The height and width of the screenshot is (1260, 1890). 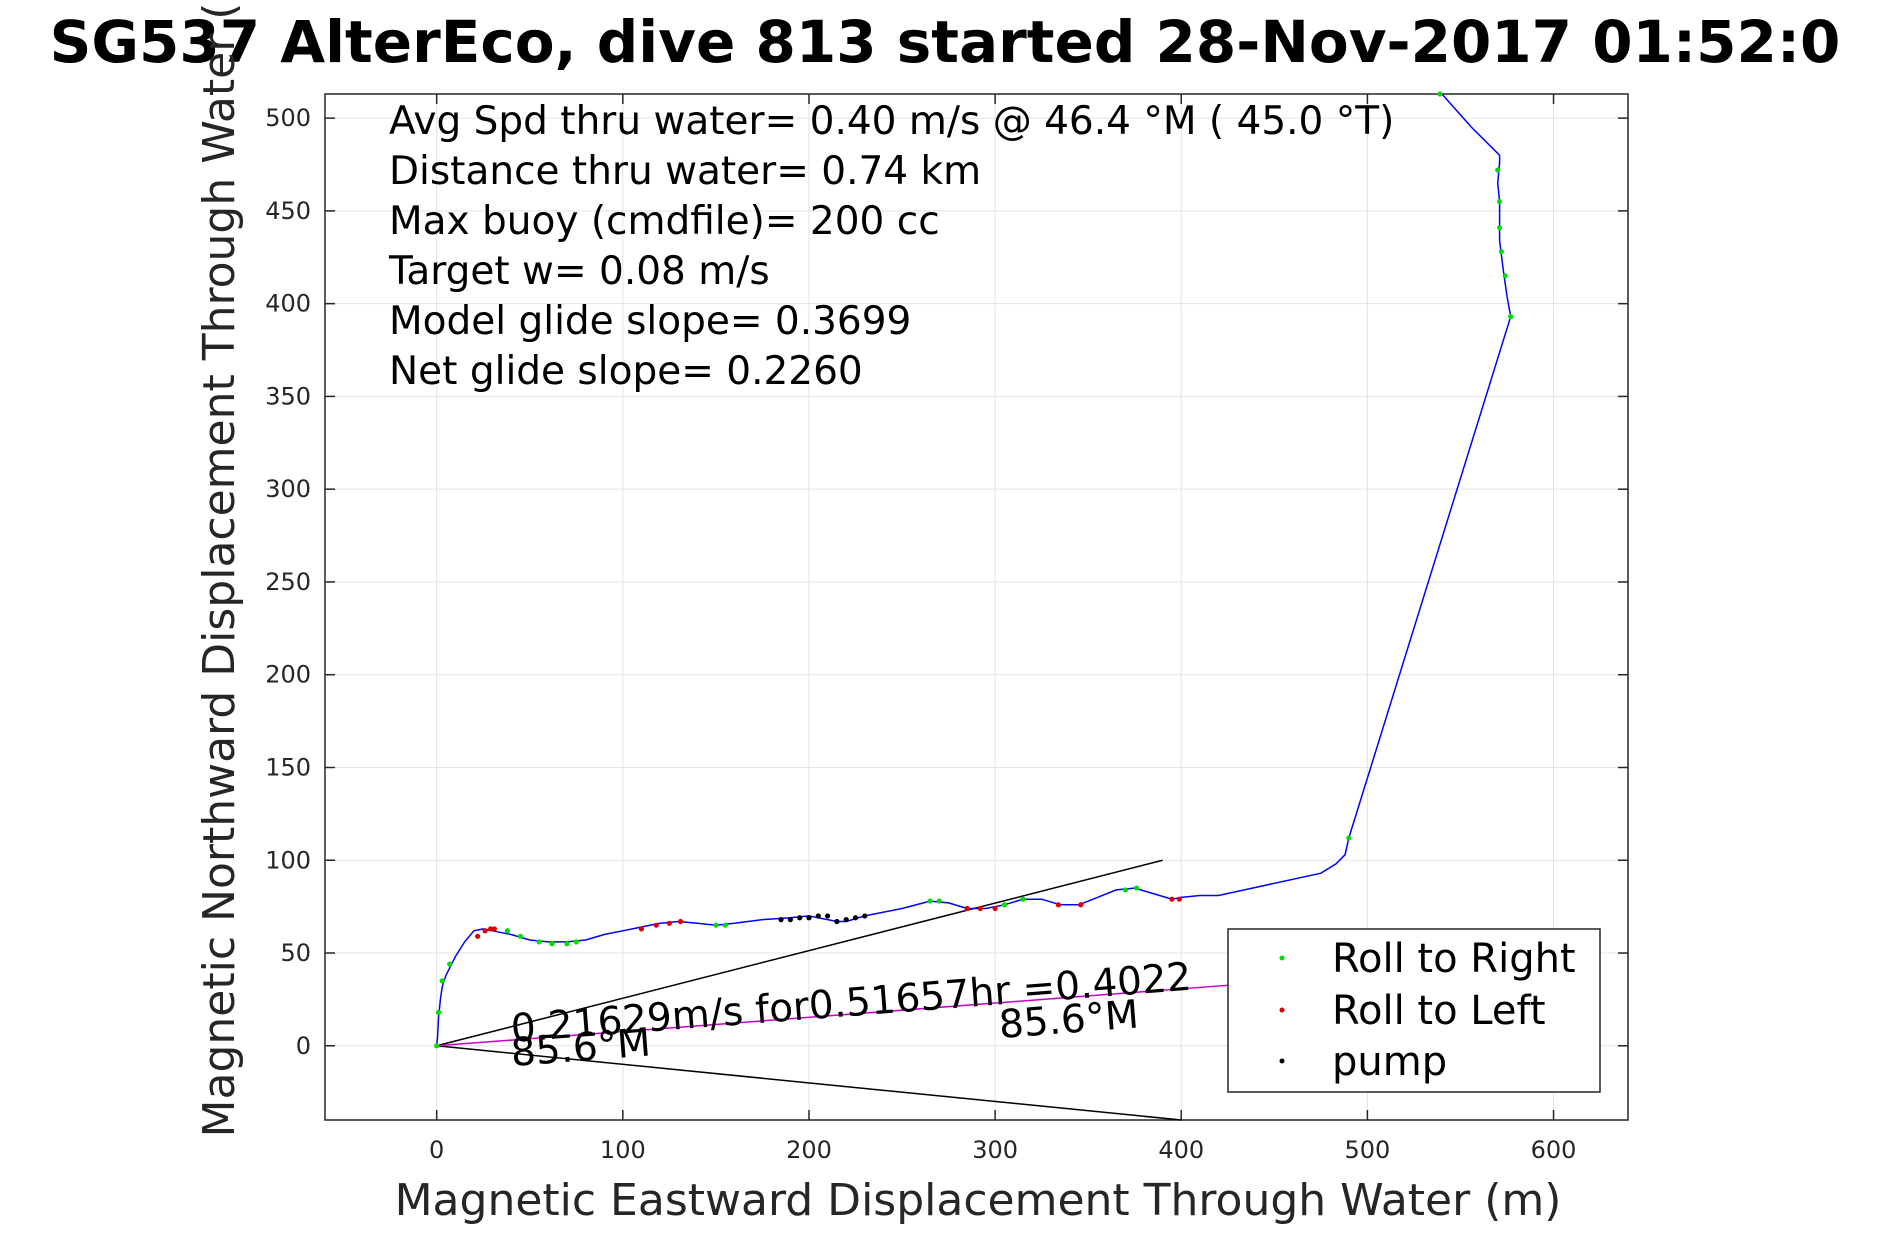 I want to click on legend-box, so click(x=1414, y=1010).